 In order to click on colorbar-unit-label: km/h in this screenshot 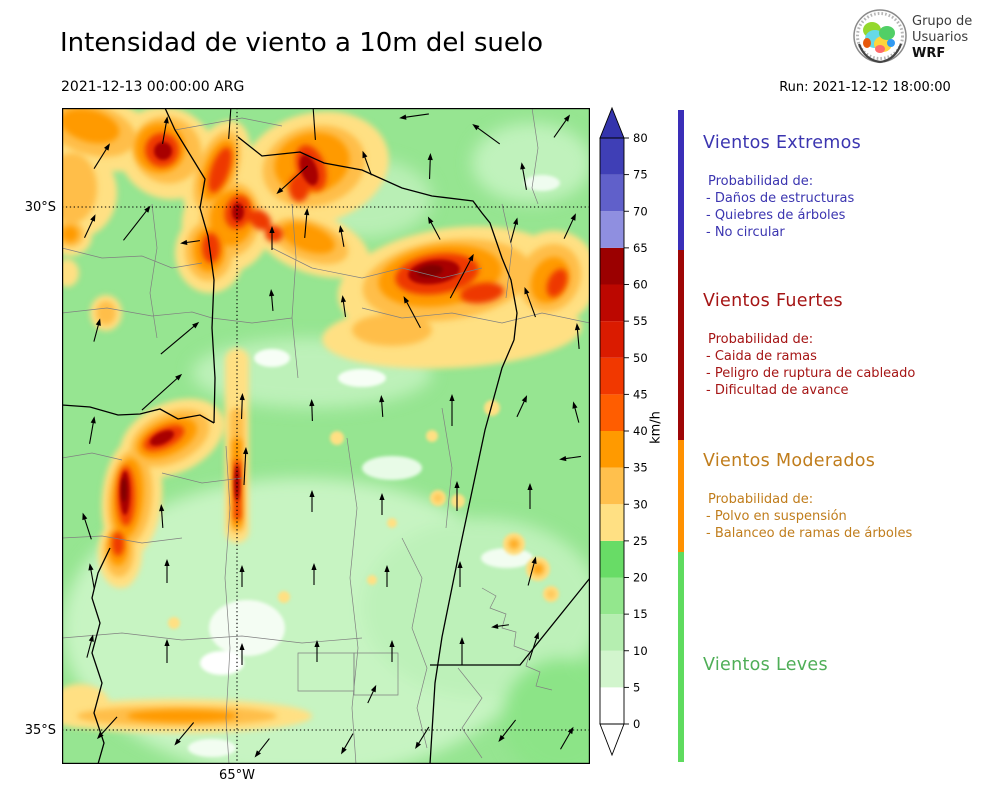, I will do `click(656, 427)`.